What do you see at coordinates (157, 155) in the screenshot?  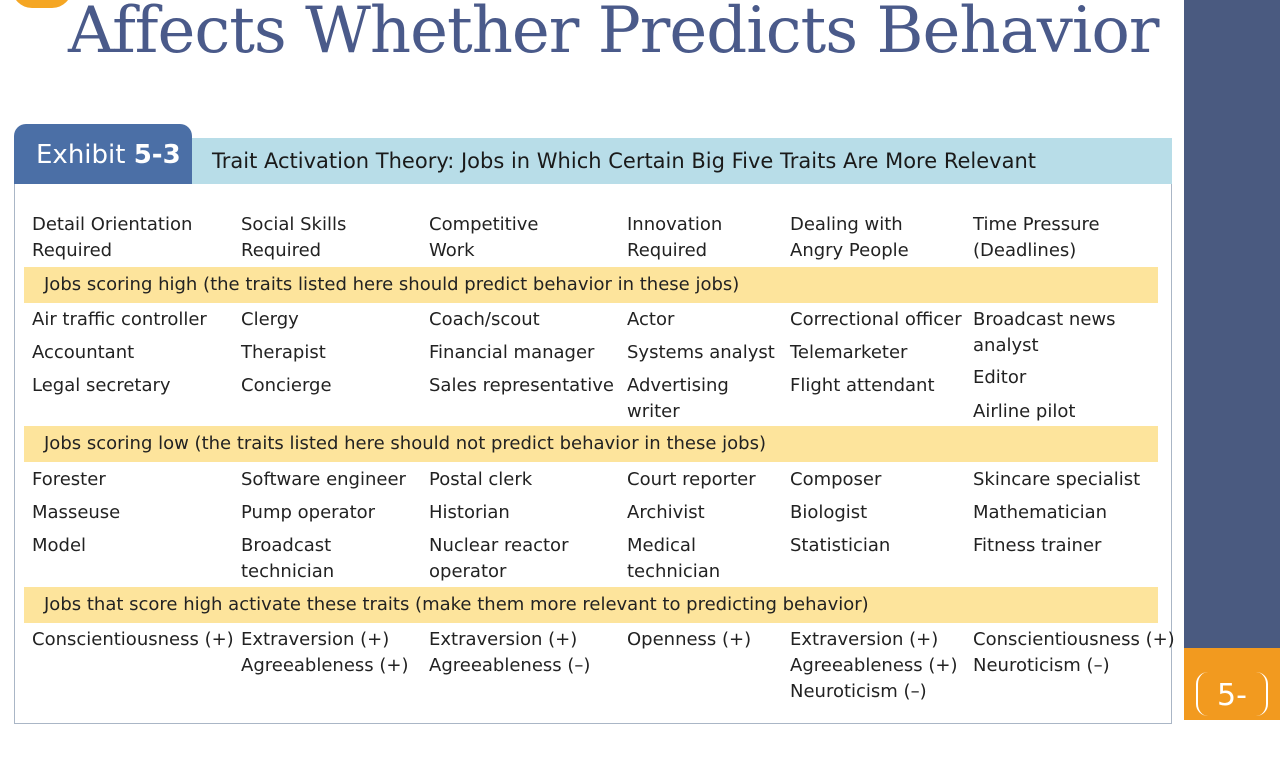 I see `exhibit-number: 5-3` at bounding box center [157, 155].